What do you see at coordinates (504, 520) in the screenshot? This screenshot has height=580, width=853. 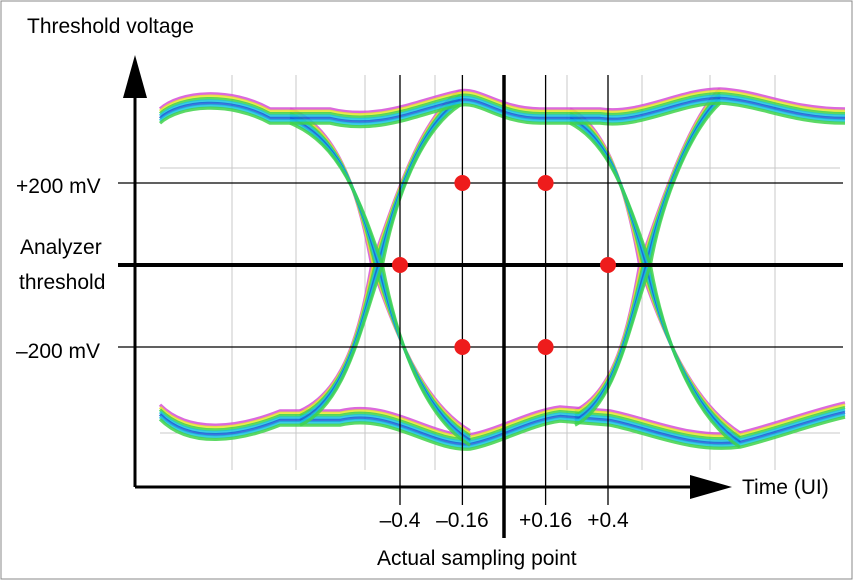 I see `tick-labels: –0.4 –0.16 +0.16 +0.4` at bounding box center [504, 520].